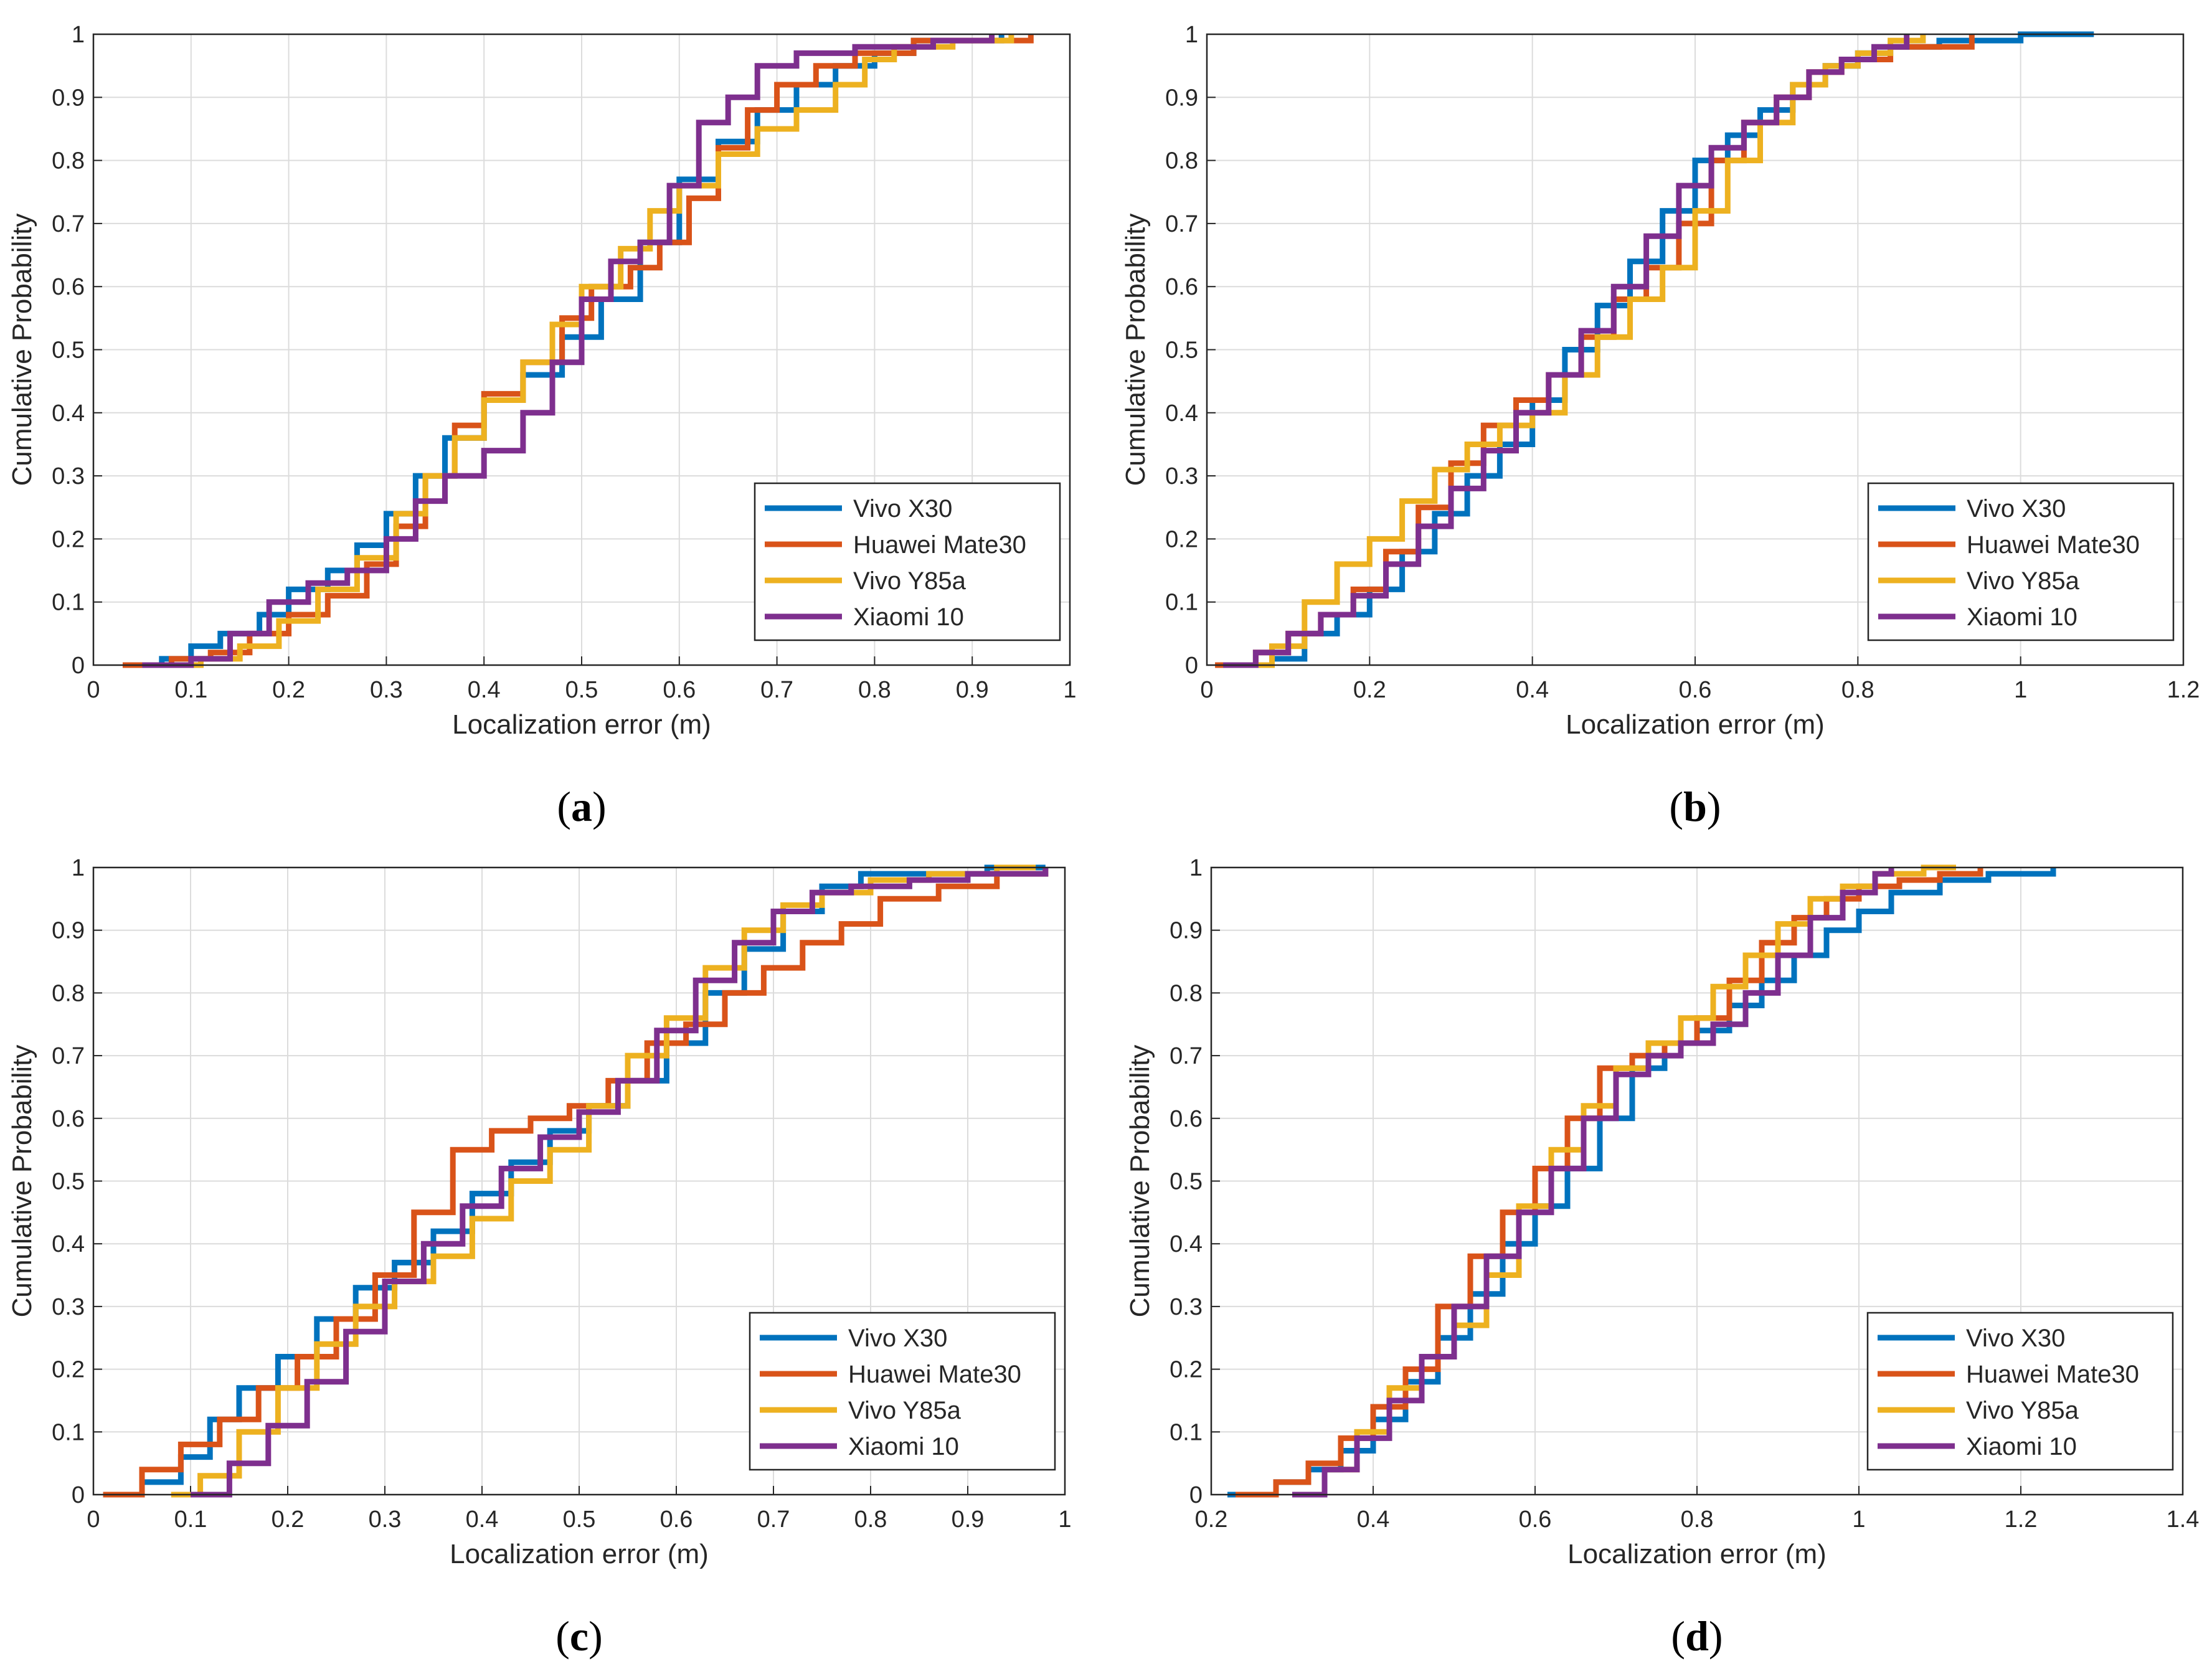 The height and width of the screenshot is (1669, 2212). I want to click on panel-caption: (b), so click(1695, 806).